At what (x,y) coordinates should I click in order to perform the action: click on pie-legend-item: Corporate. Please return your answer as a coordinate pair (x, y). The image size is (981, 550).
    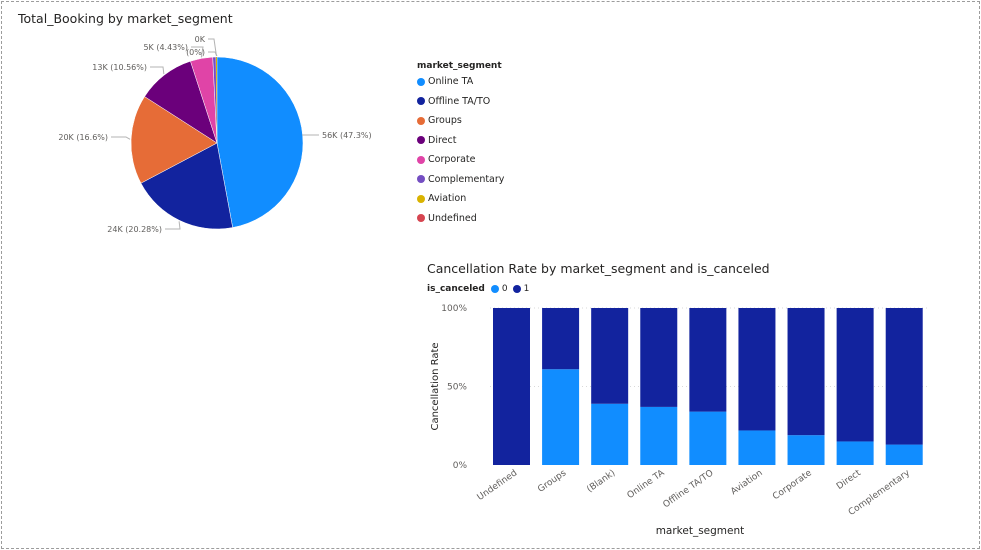
    Looking at the image, I should click on (446, 159).